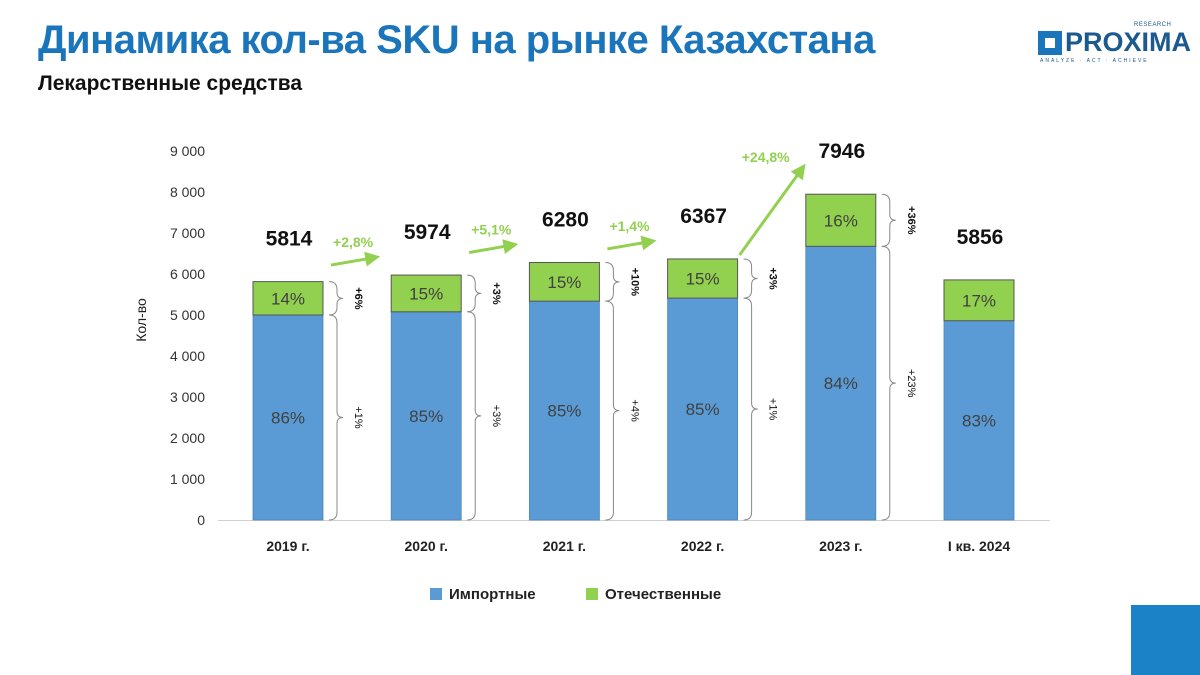  Describe the element at coordinates (436, 594) in the screenshot. I see `legend-swatch-imported` at that location.